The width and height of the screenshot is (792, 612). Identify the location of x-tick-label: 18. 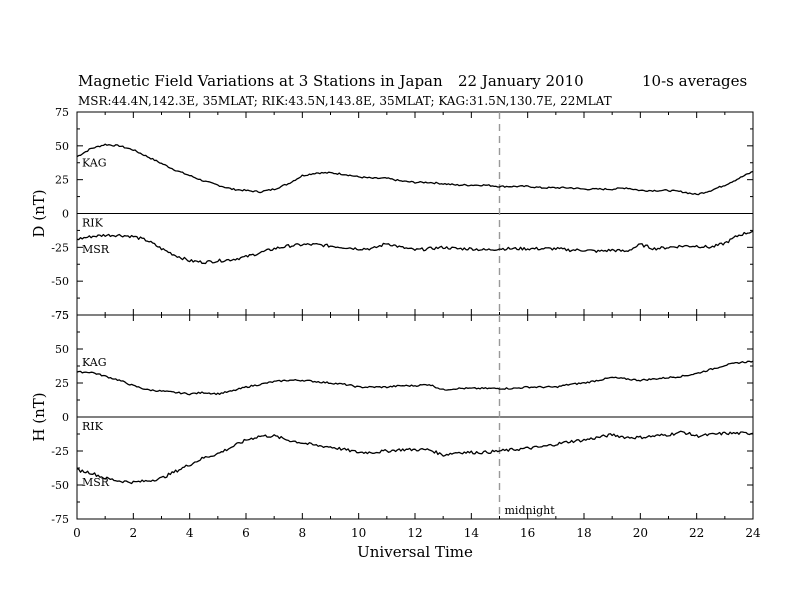
(583, 533).